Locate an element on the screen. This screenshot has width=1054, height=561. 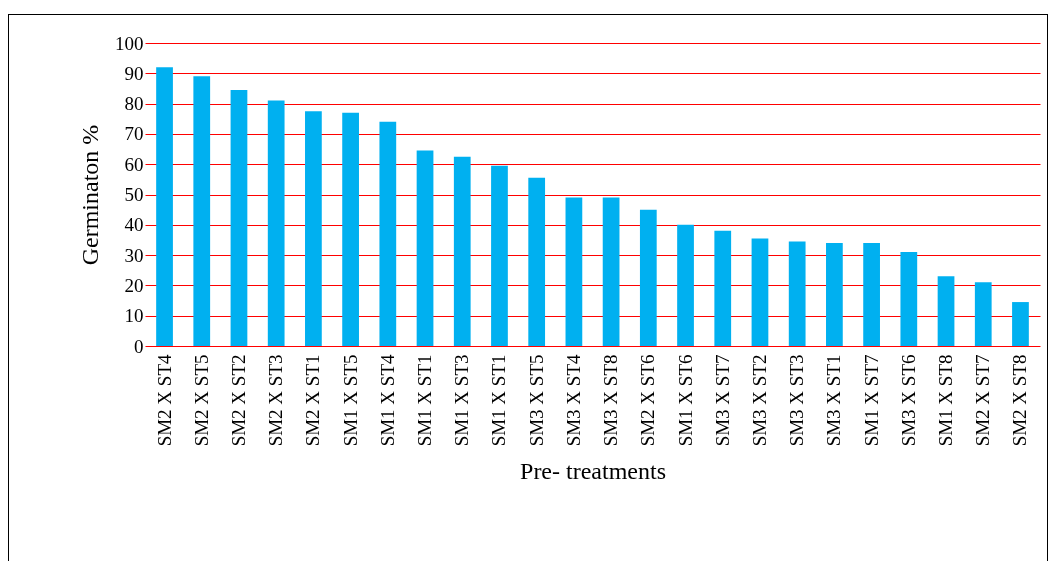
x-tick-label: SM2 X ST5 is located at coordinates (201, 400).